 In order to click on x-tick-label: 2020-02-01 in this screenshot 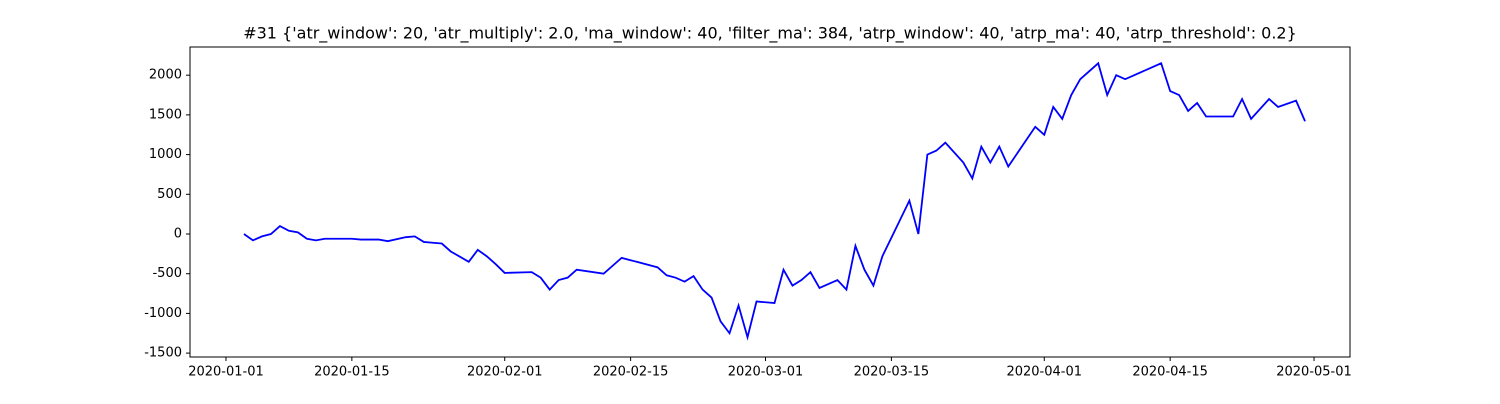, I will do `click(505, 372)`.